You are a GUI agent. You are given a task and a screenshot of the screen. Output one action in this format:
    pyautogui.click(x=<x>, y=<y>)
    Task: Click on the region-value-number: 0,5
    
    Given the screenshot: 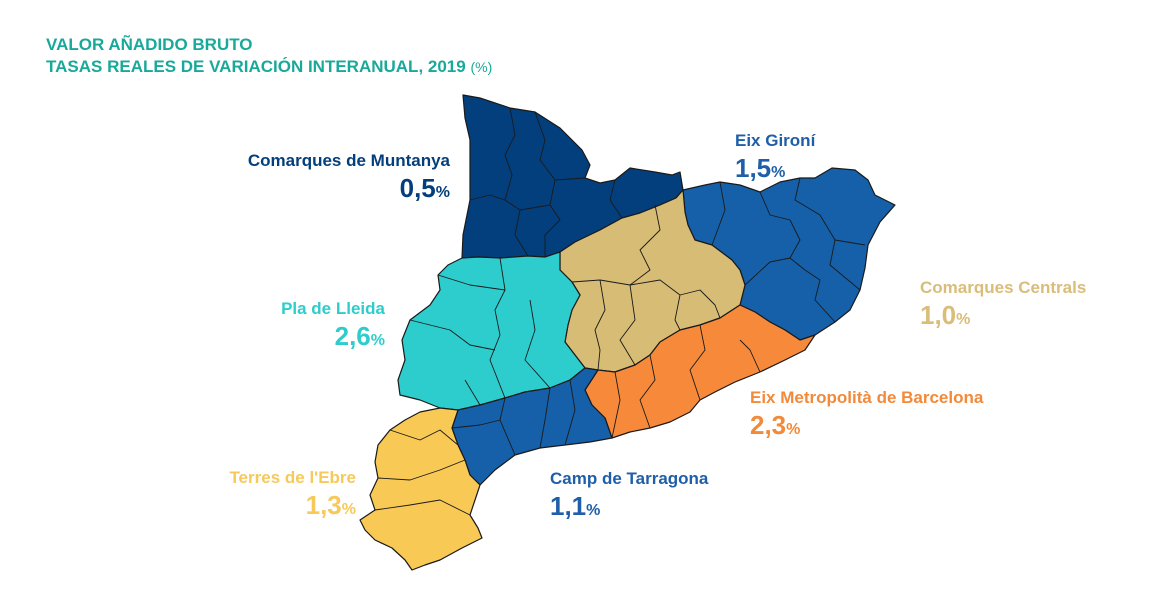 What is the action you would take?
    pyautogui.click(x=417, y=188)
    